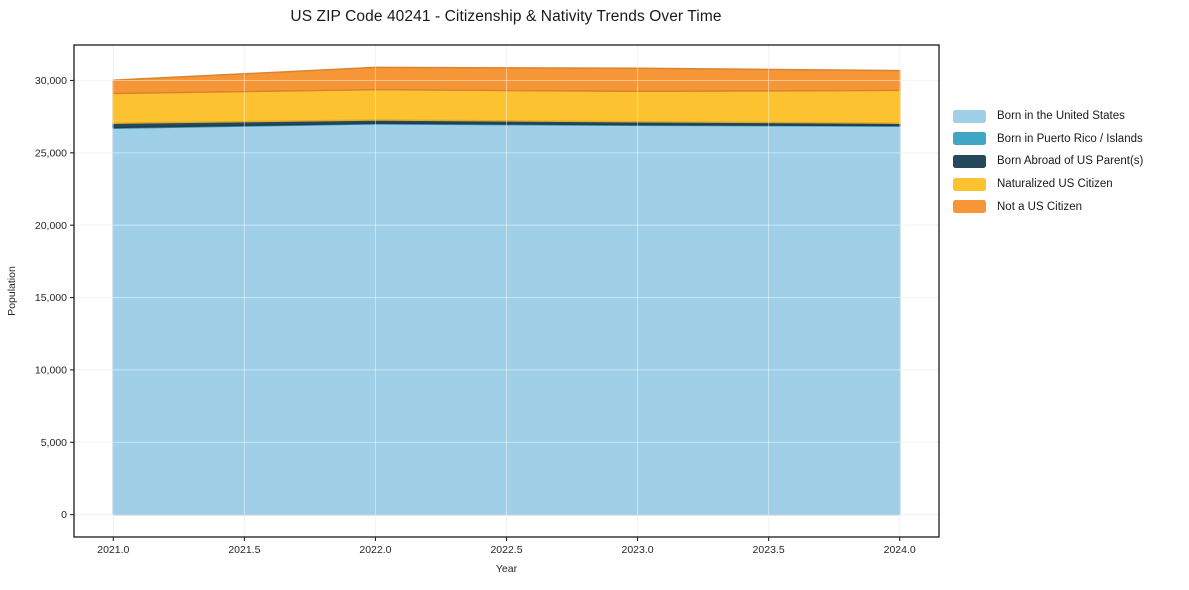  What do you see at coordinates (1055, 184) in the screenshot?
I see `legend-label: Naturalized US Citizen` at bounding box center [1055, 184].